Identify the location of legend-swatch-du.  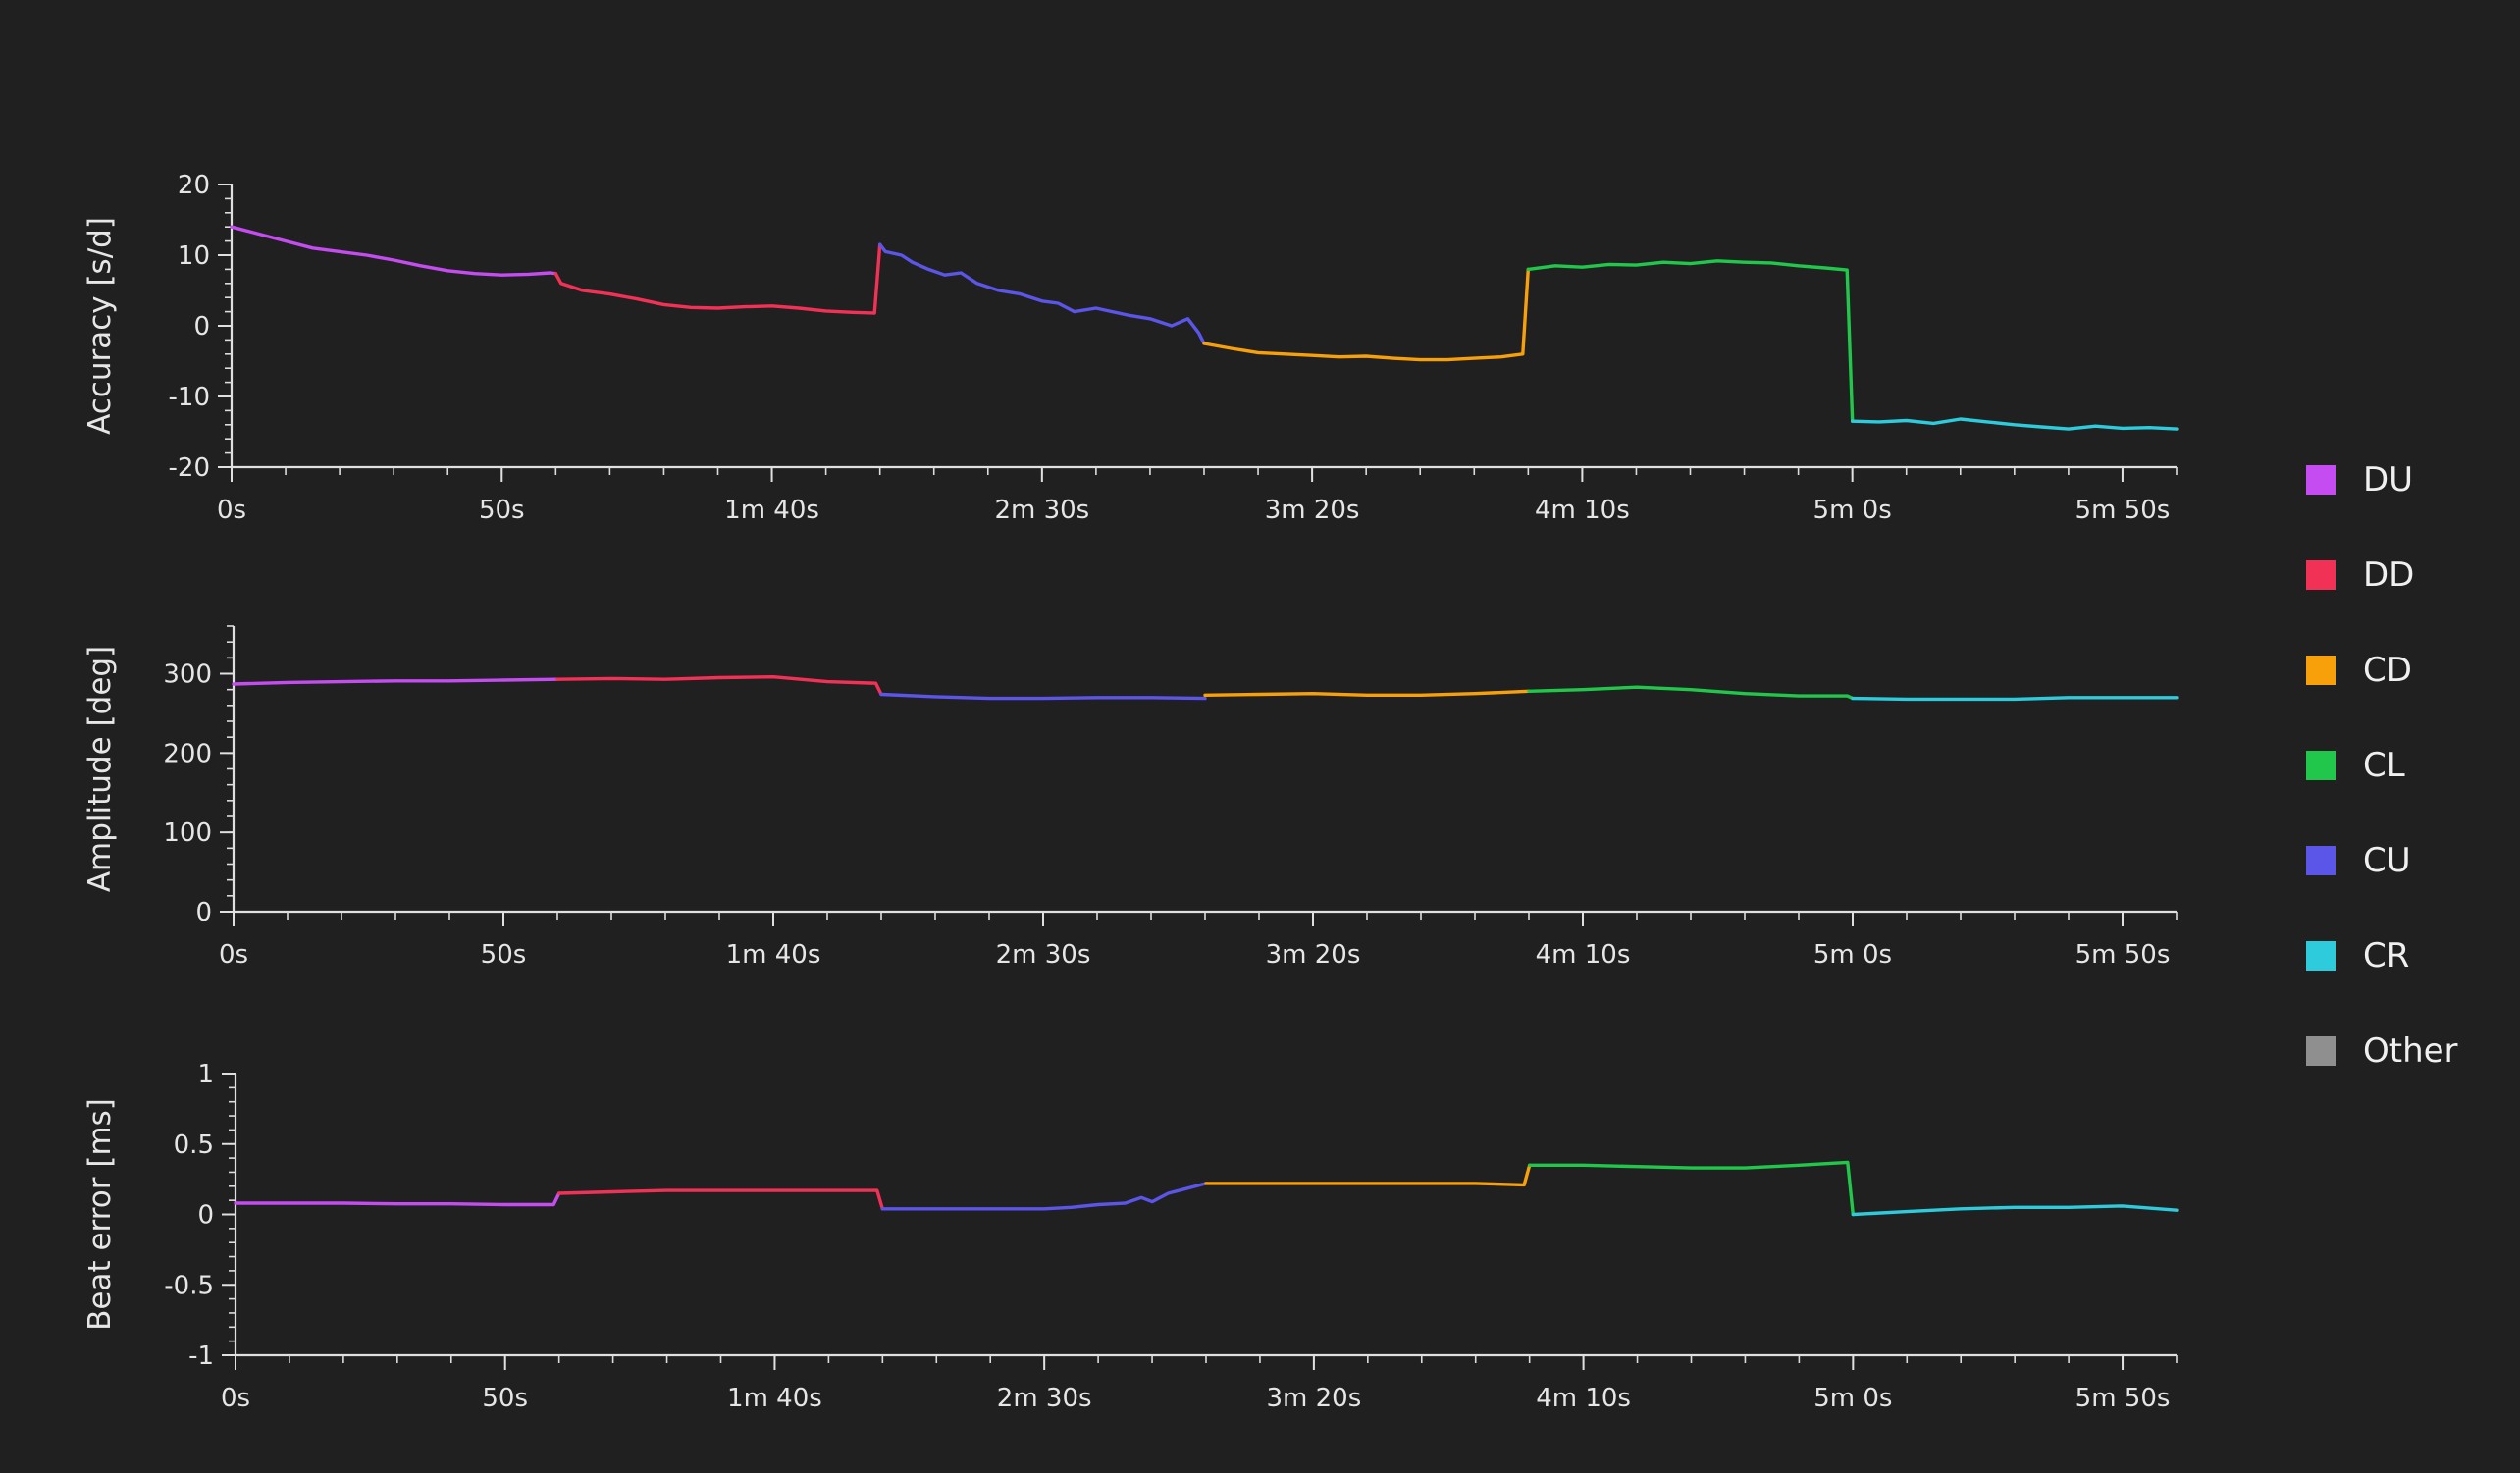
(2321, 480).